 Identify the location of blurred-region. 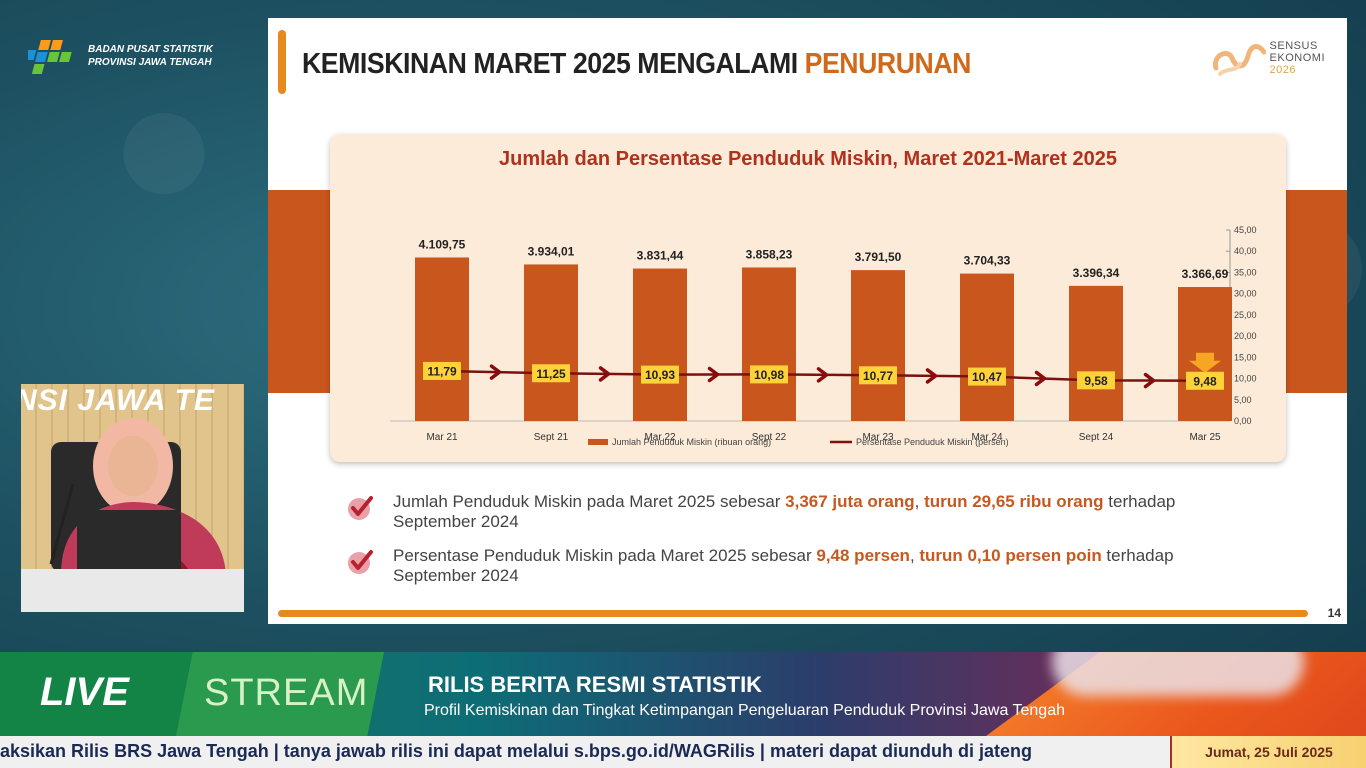
(1178, 674).